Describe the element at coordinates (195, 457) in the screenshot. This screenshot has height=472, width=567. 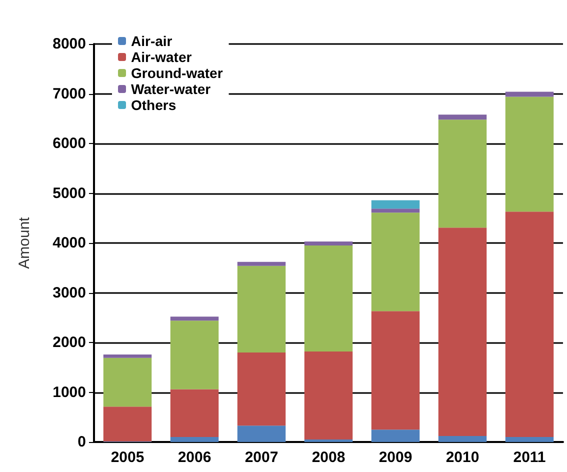
I see `x-tick-label: 2006` at that location.